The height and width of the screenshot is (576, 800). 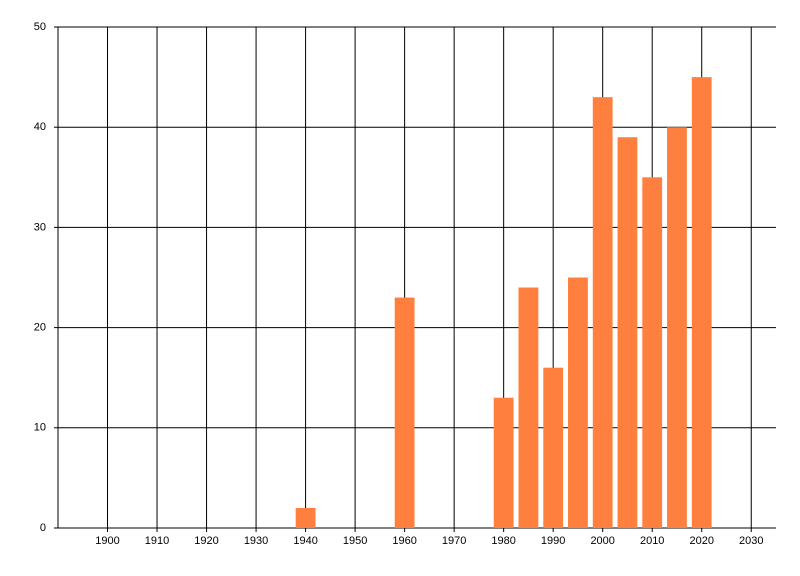 What do you see at coordinates (503, 541) in the screenshot?
I see `x-tick-label: 1980` at bounding box center [503, 541].